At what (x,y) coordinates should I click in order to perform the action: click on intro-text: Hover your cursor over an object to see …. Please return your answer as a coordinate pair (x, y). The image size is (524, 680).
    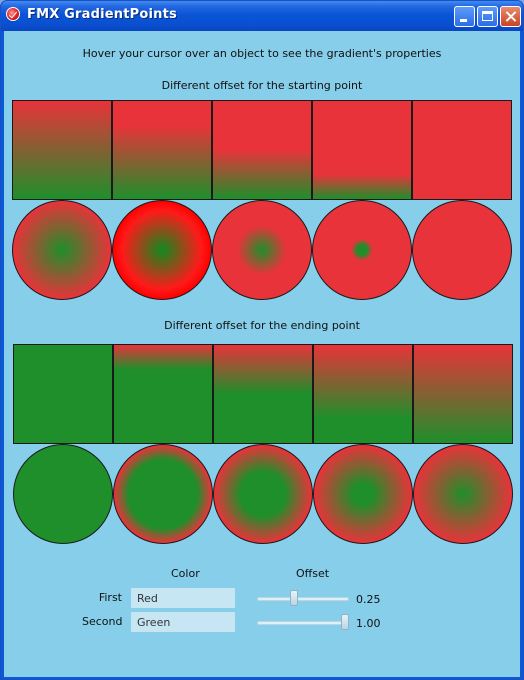
    Looking at the image, I should click on (262, 53).